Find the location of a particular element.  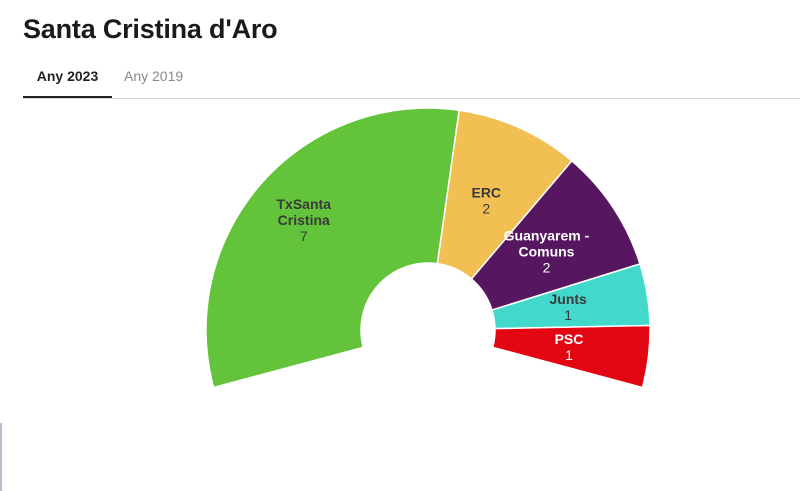

slice-label-line: Comuns is located at coordinates (546, 252).